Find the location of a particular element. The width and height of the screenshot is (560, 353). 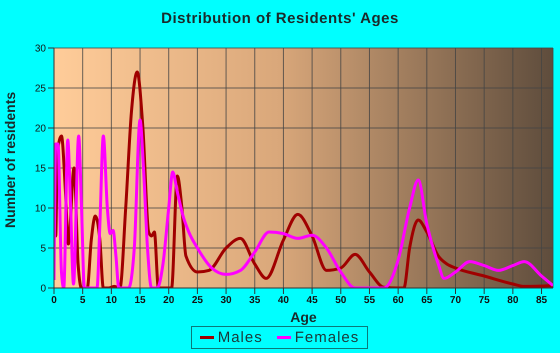

y-tick-label: 30 is located at coordinates (40, 49).